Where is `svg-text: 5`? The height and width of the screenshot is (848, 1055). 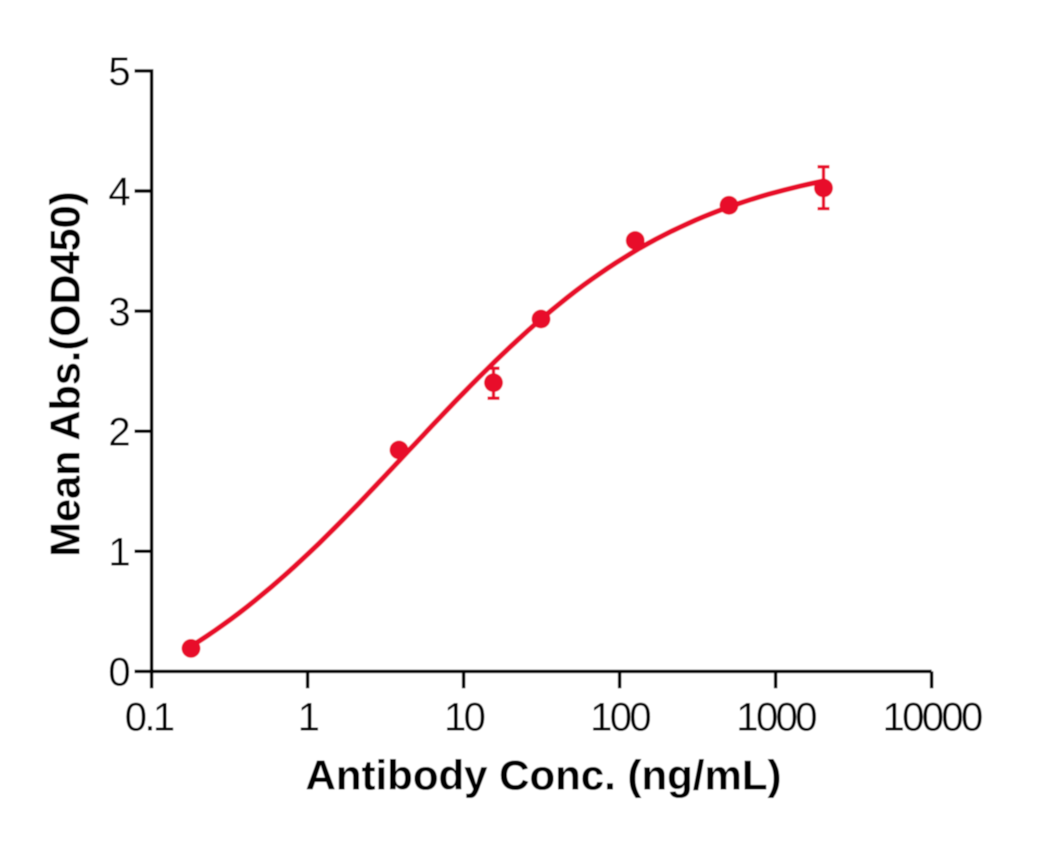
svg-text: 5 is located at coordinates (118, 72).